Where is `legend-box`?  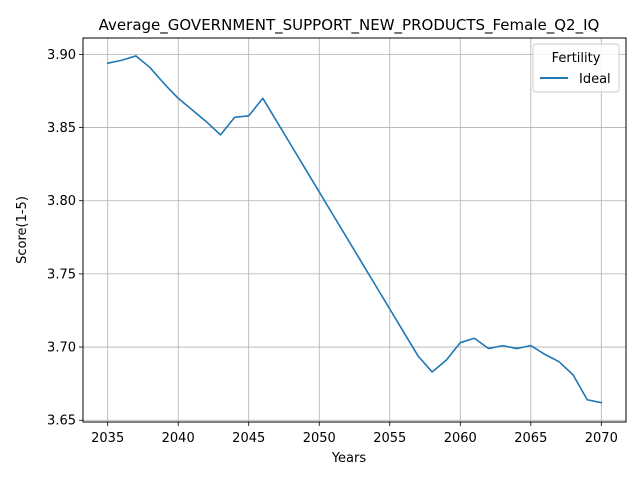
legend-box is located at coordinates (576, 68).